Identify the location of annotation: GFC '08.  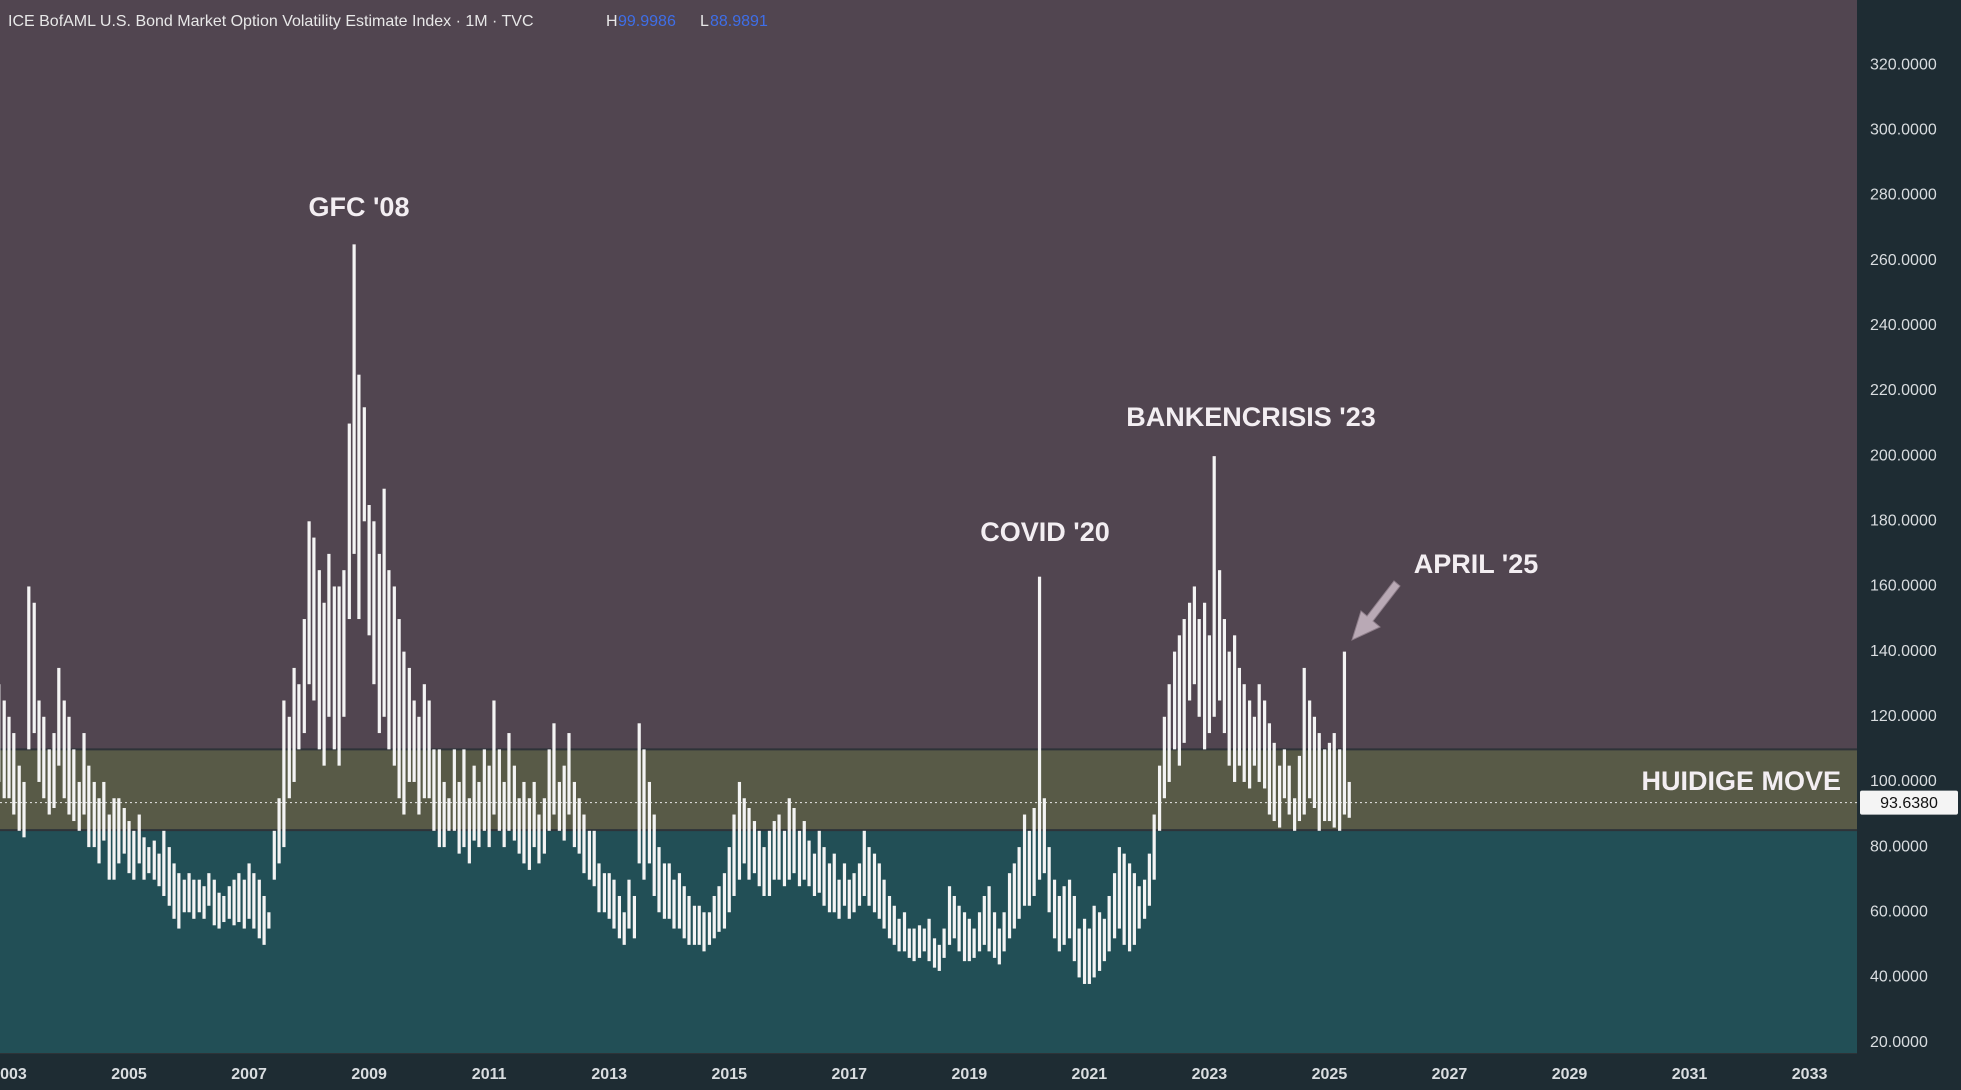
(359, 207).